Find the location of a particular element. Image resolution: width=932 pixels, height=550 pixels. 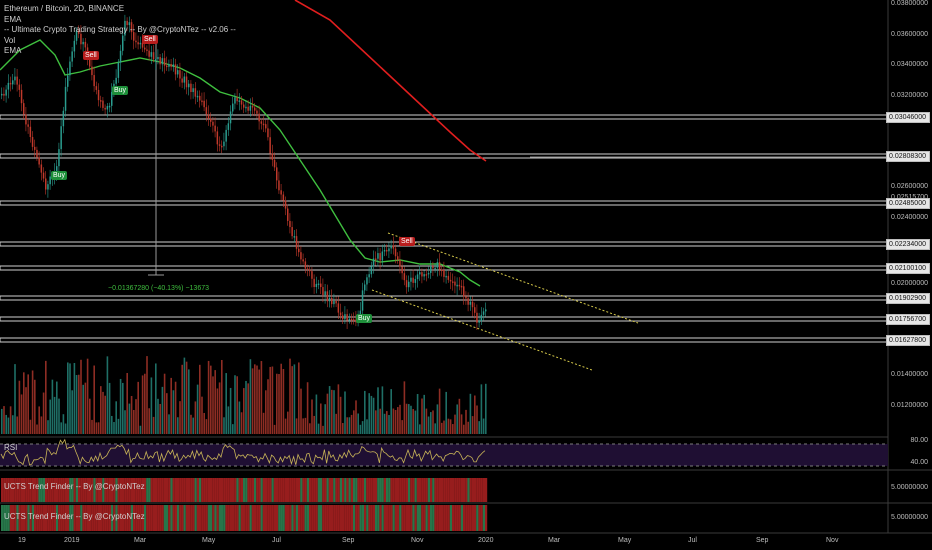

price-level-tag: 0.02100100 is located at coordinates (908, 268).